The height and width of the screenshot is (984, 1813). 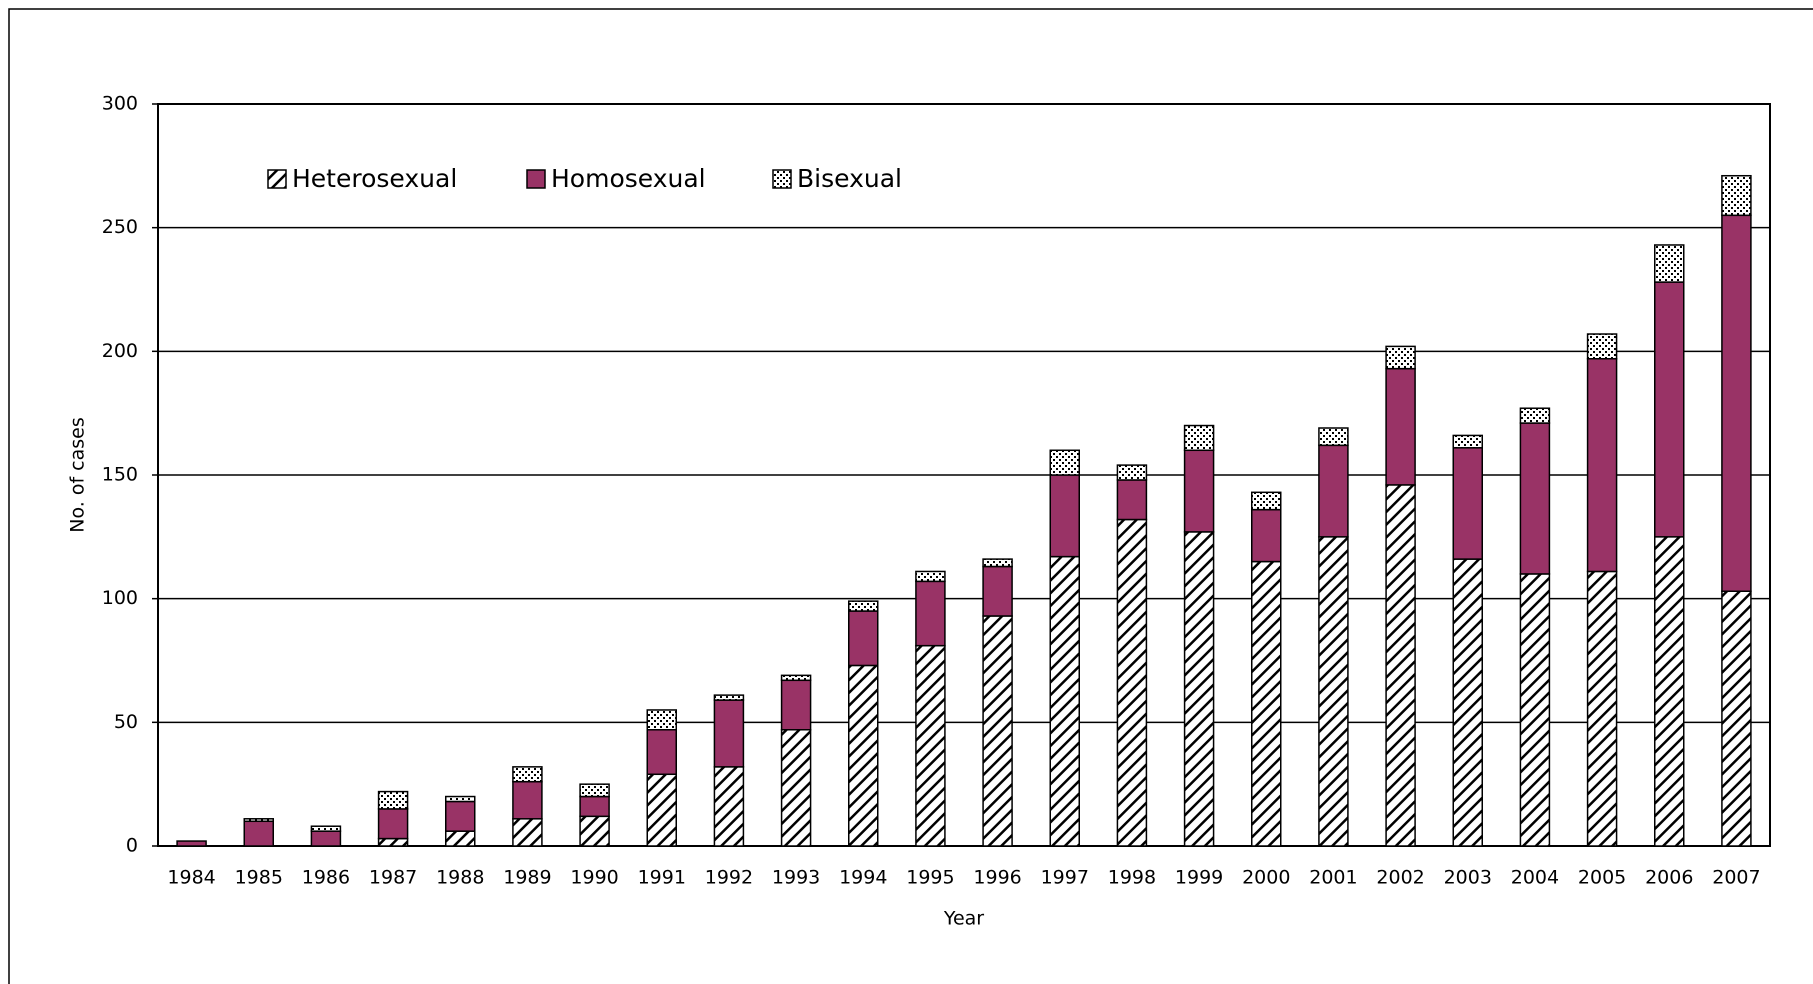 I want to click on y-tick-label: 150, so click(x=120, y=475).